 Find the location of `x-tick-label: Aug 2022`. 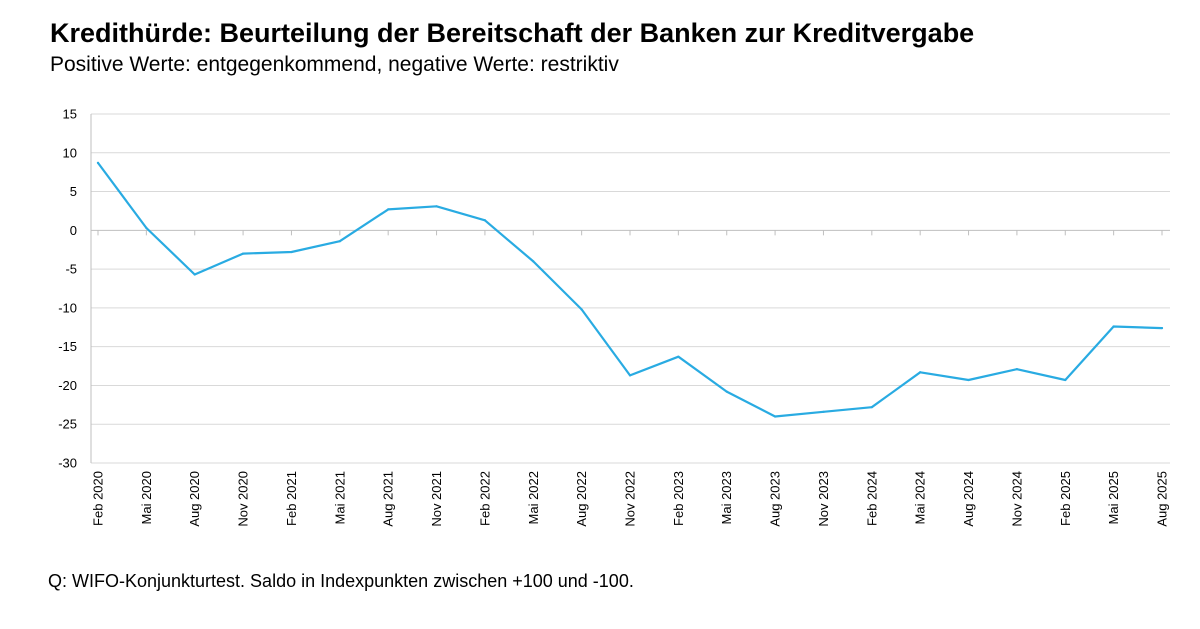

x-tick-label: Aug 2022 is located at coordinates (581, 499).